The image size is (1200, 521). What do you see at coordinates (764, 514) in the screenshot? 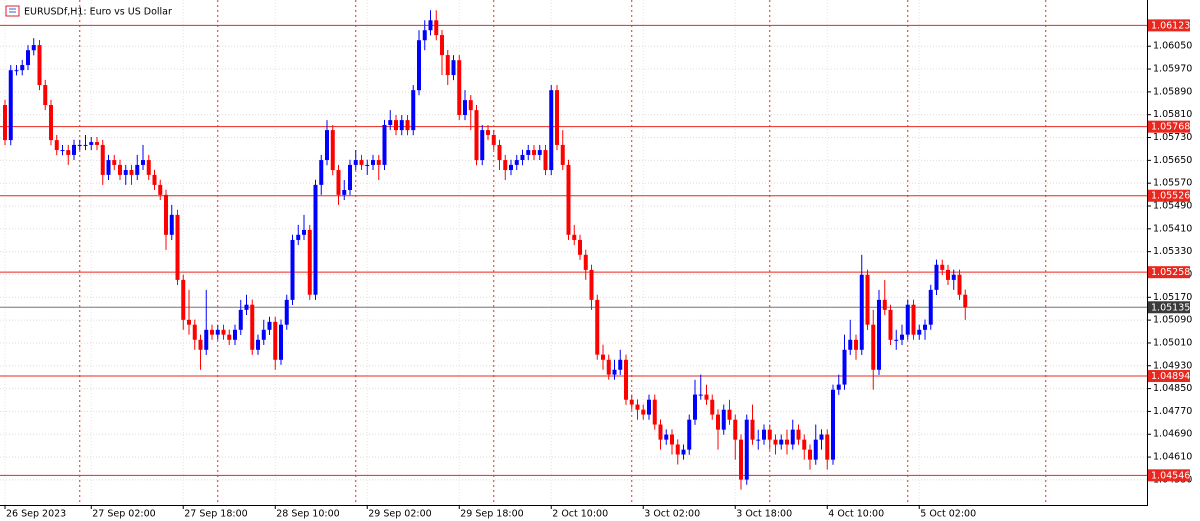
I see `x-tick-label: 3 Oct 18:00` at bounding box center [764, 514].